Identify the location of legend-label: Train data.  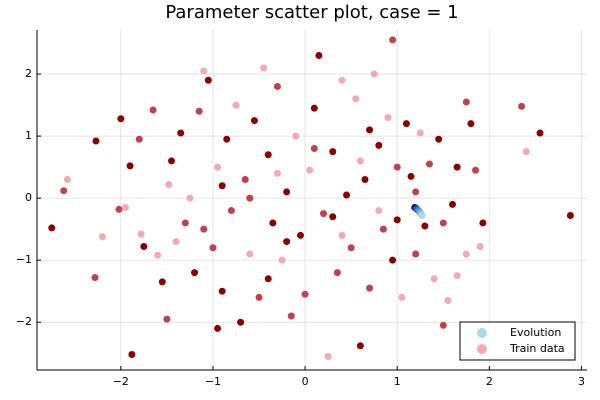
(537, 348).